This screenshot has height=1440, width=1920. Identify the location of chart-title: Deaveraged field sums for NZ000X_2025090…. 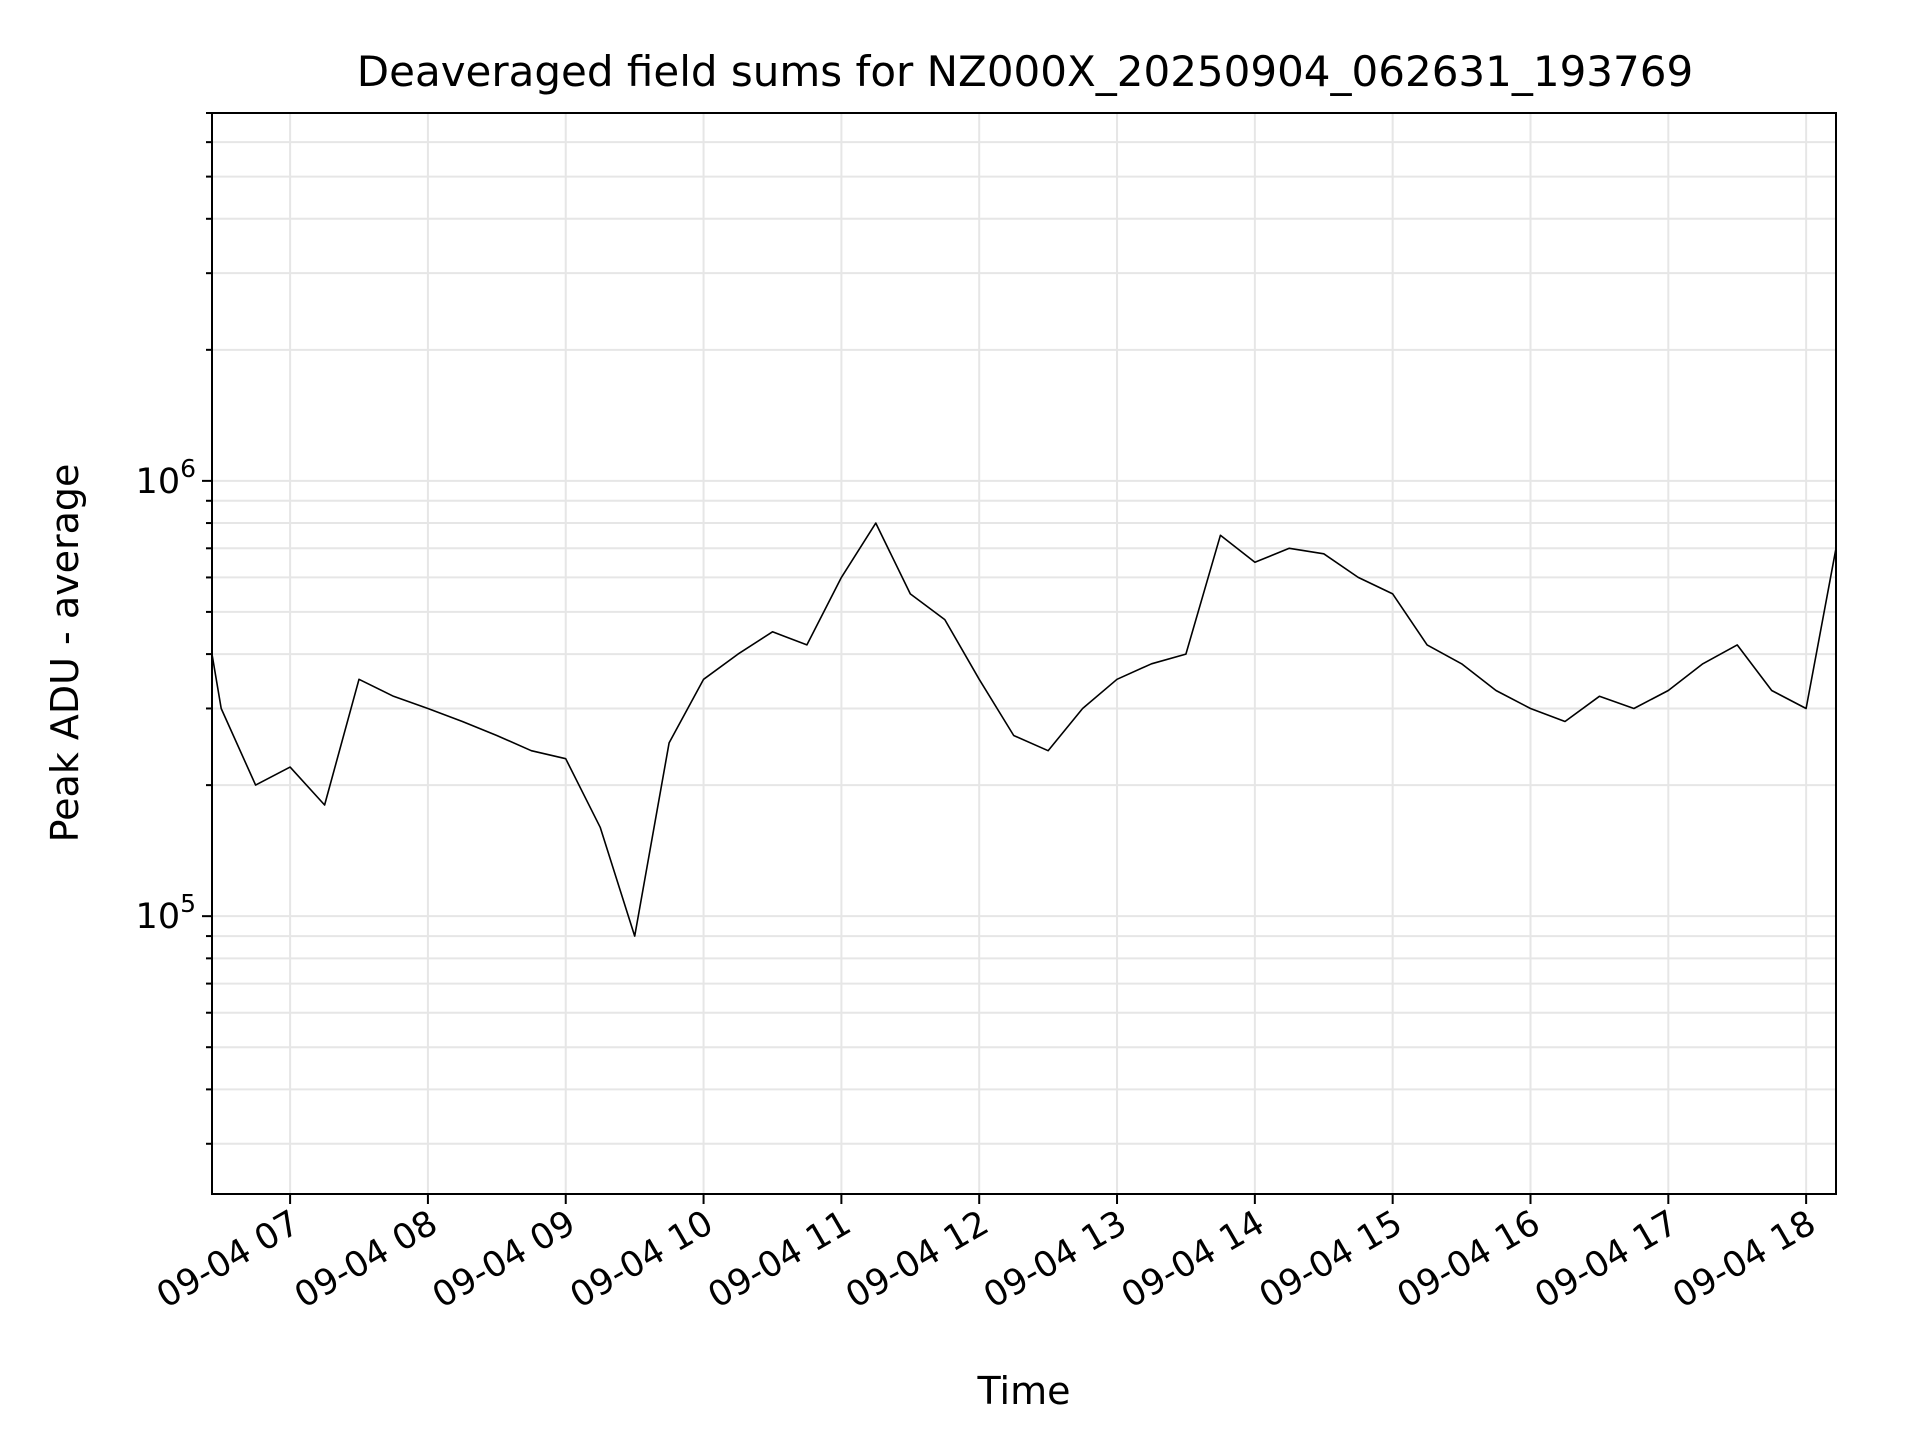
(1025, 71).